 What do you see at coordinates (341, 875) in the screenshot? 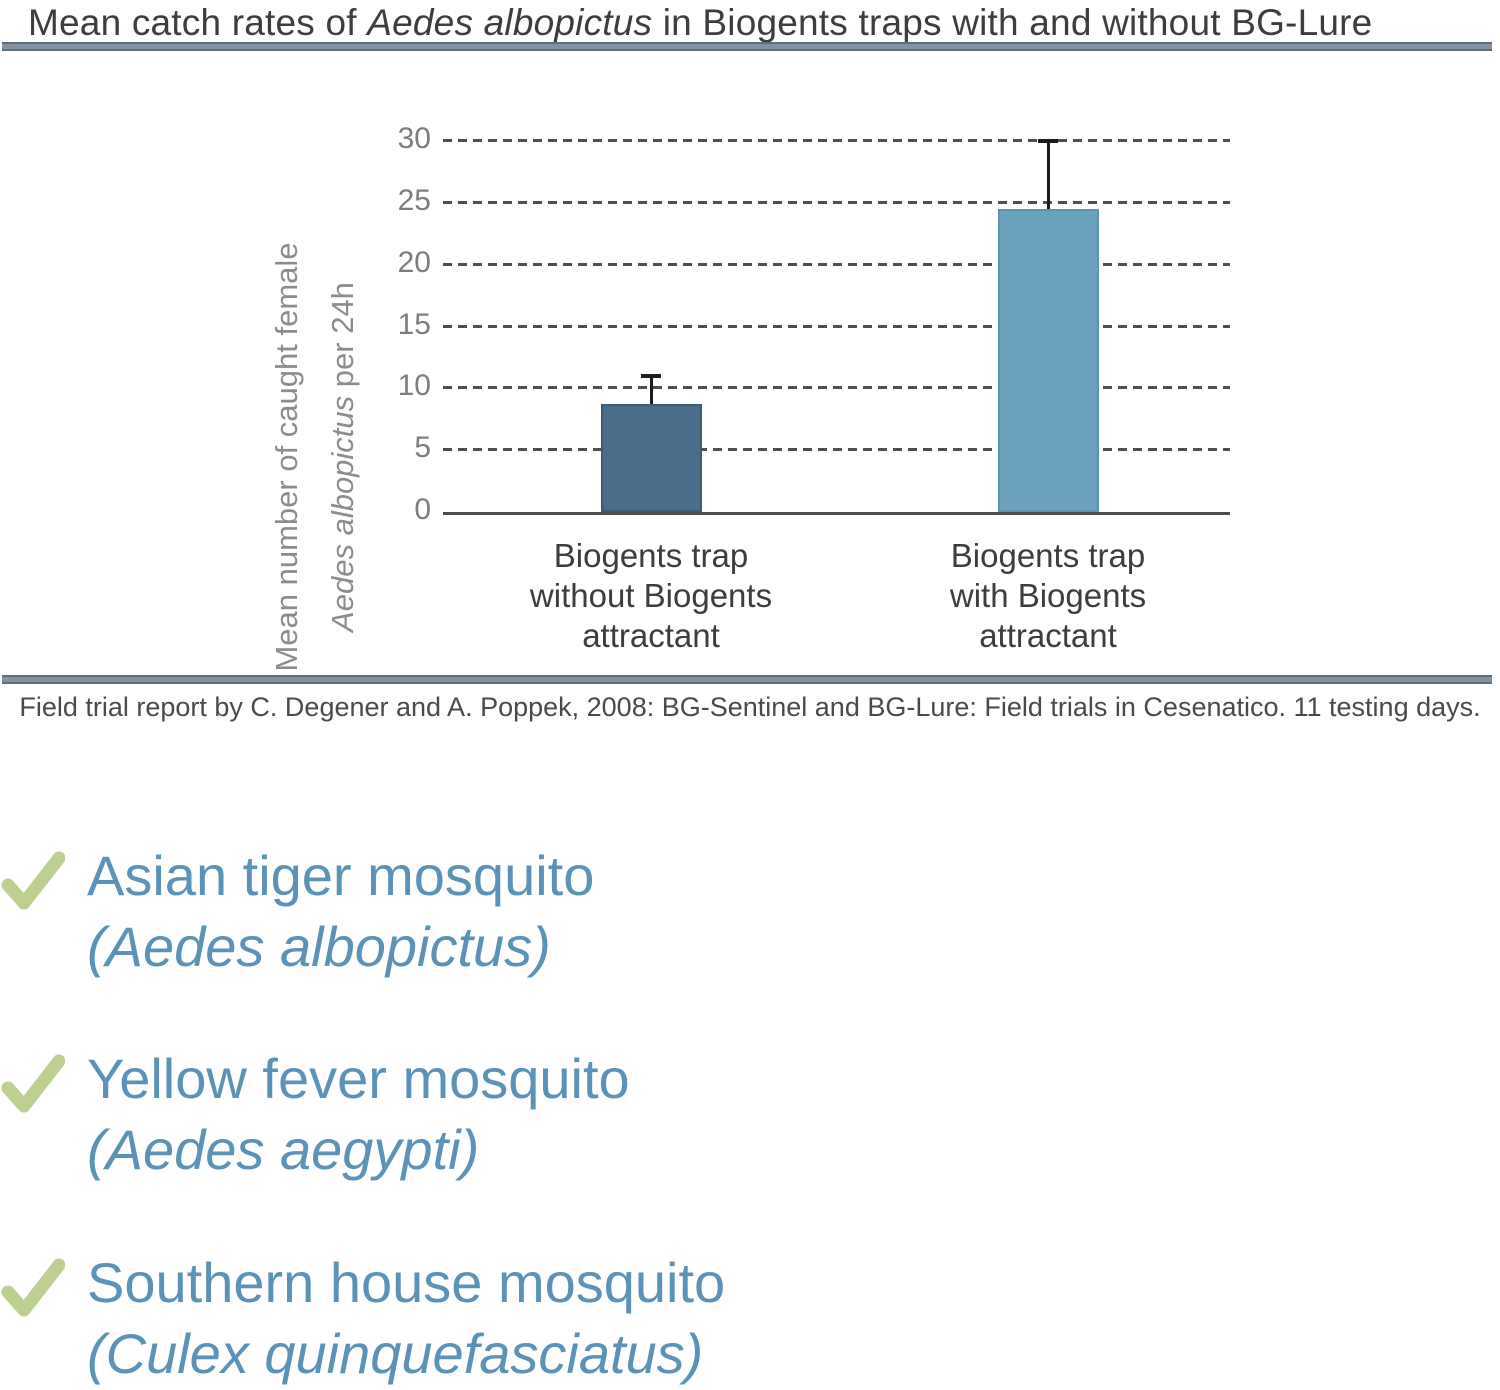
I see `common-name: Asian tiger mosquito` at bounding box center [341, 875].